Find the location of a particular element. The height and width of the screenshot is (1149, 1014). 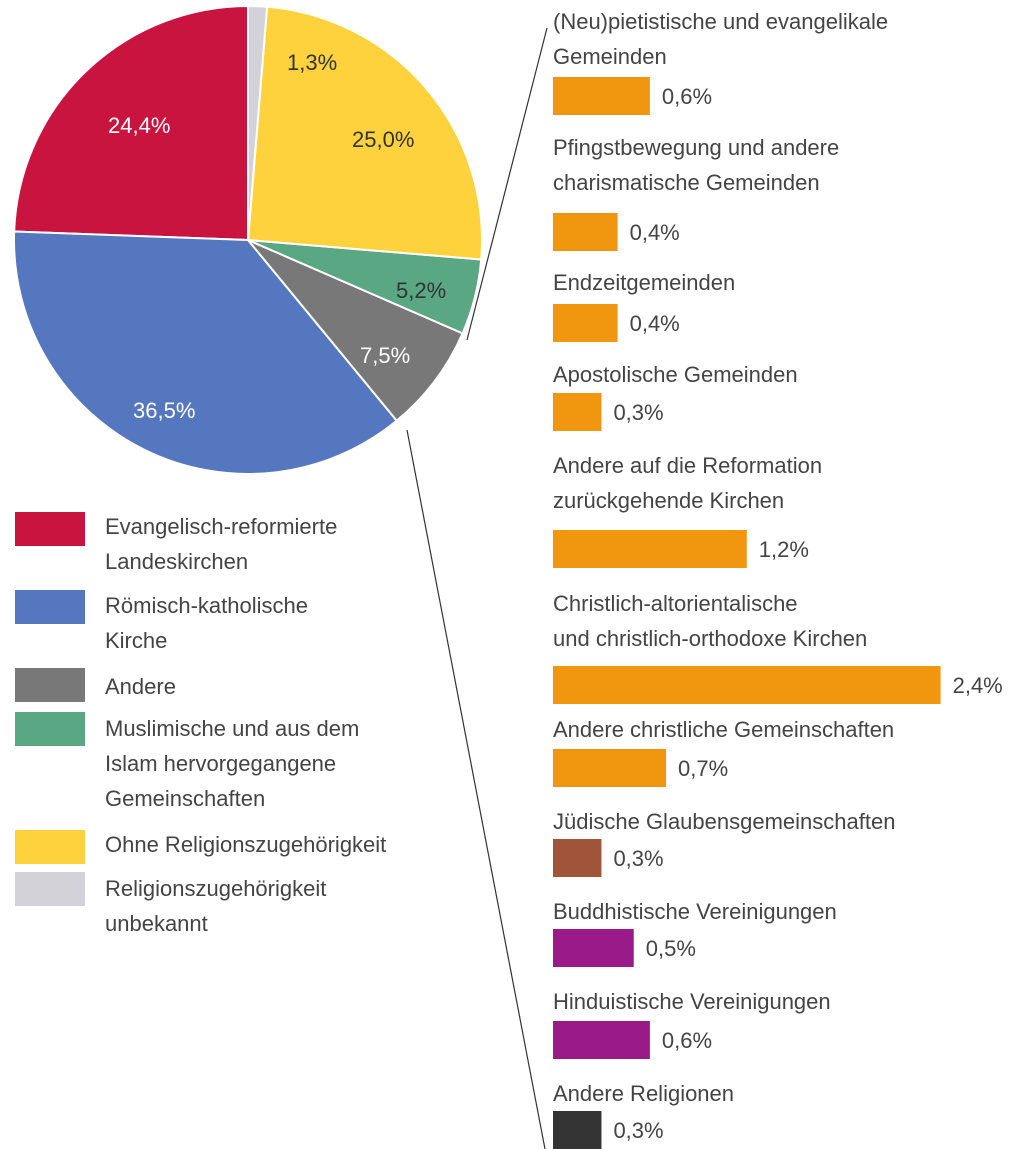

bar-category: Apostolische Gemeinden is located at coordinates (675, 374).